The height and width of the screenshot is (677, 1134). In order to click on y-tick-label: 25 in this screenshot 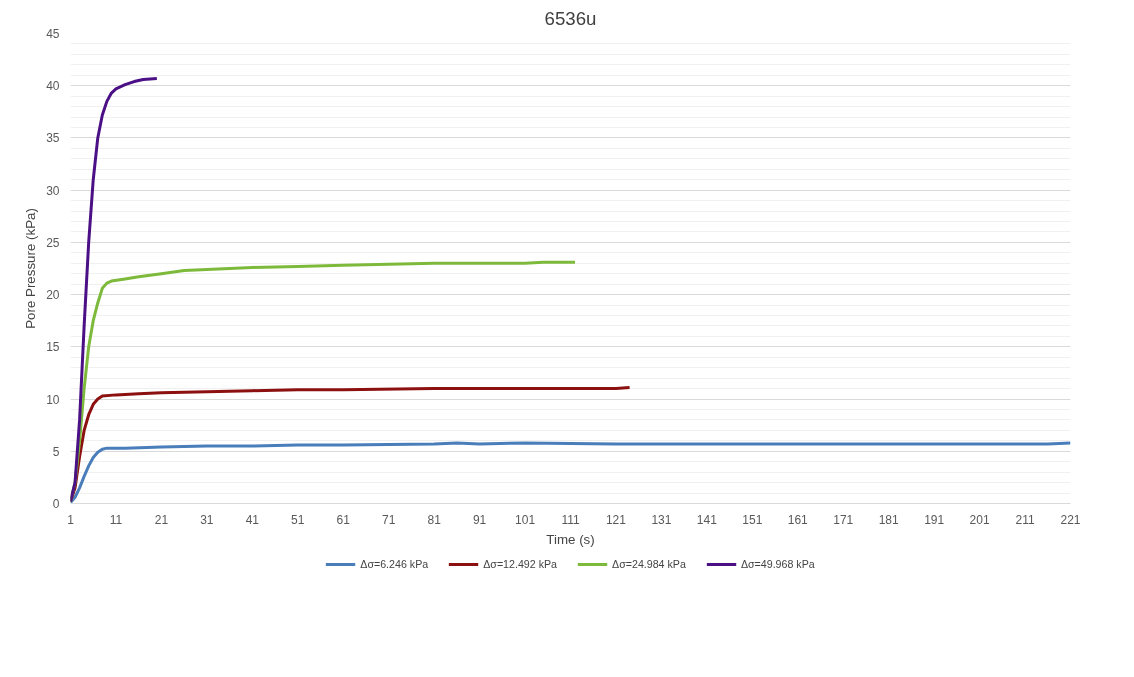, I will do `click(53, 242)`.